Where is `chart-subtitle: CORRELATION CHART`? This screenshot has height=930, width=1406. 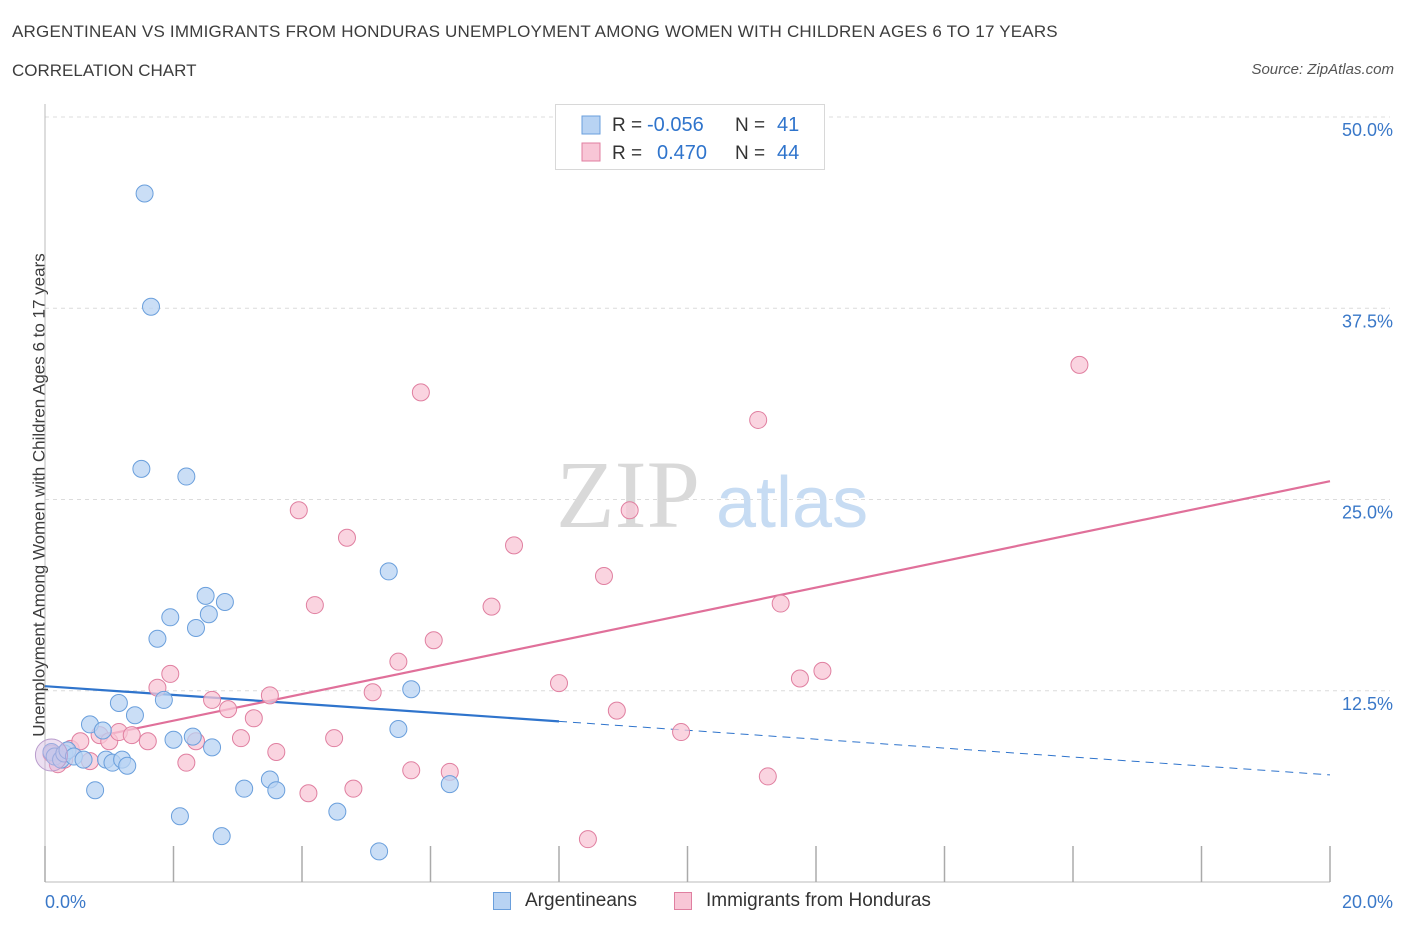
chart-subtitle: CORRELATION CHART is located at coordinates (104, 70).